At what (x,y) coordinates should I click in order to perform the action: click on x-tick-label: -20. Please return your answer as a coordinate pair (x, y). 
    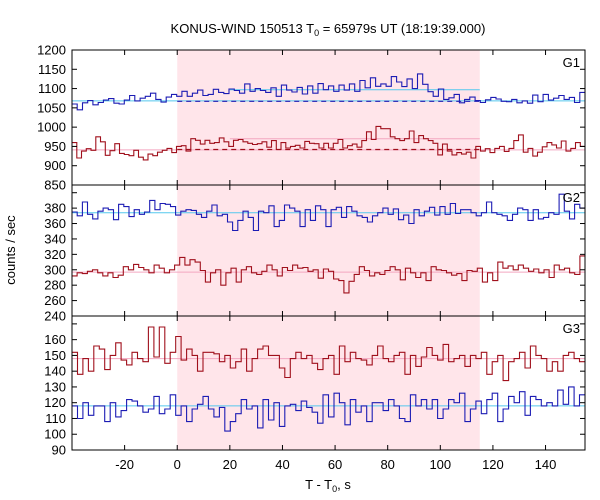
    Looking at the image, I should click on (124, 464).